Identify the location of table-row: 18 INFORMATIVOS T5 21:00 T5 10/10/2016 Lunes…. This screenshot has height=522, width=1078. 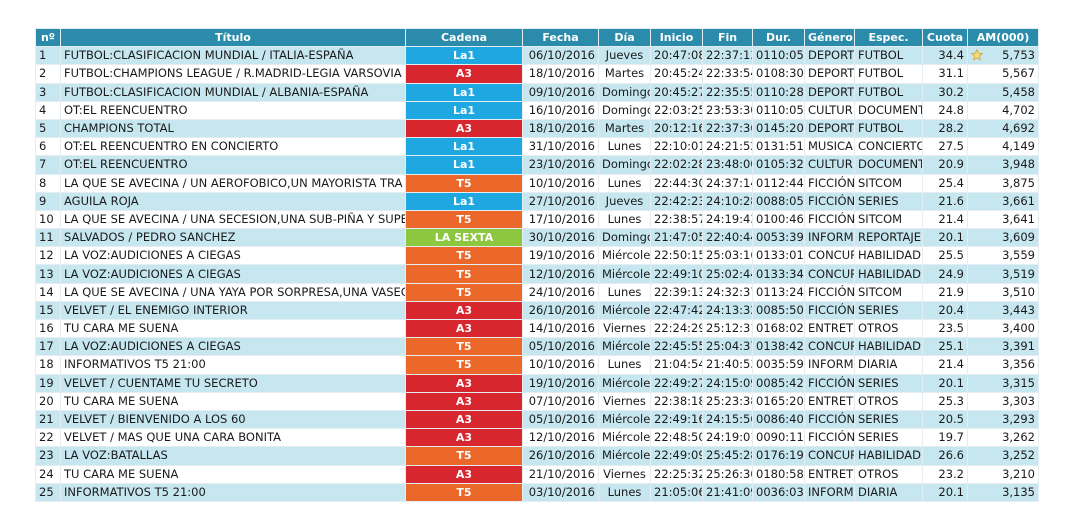
(537, 365).